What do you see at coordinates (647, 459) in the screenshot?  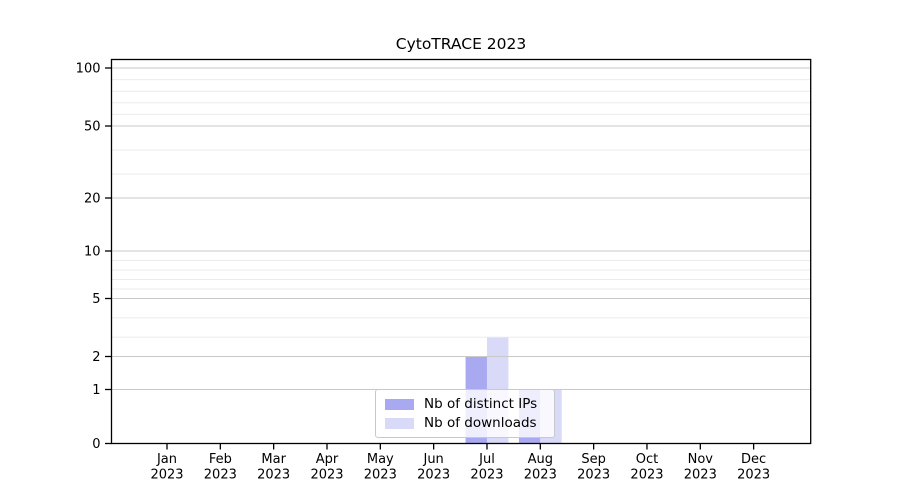 I see `x-tick-label-month: Oct` at bounding box center [647, 459].